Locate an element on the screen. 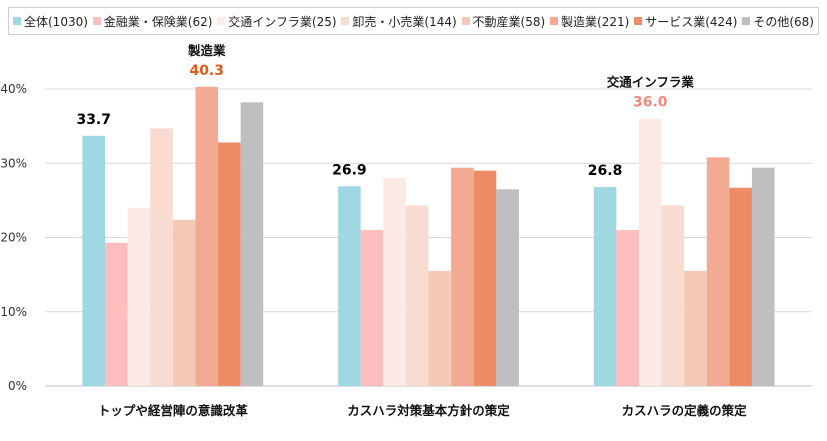 This screenshot has width=827, height=441. y-tick-label: 40% is located at coordinates (13, 89).